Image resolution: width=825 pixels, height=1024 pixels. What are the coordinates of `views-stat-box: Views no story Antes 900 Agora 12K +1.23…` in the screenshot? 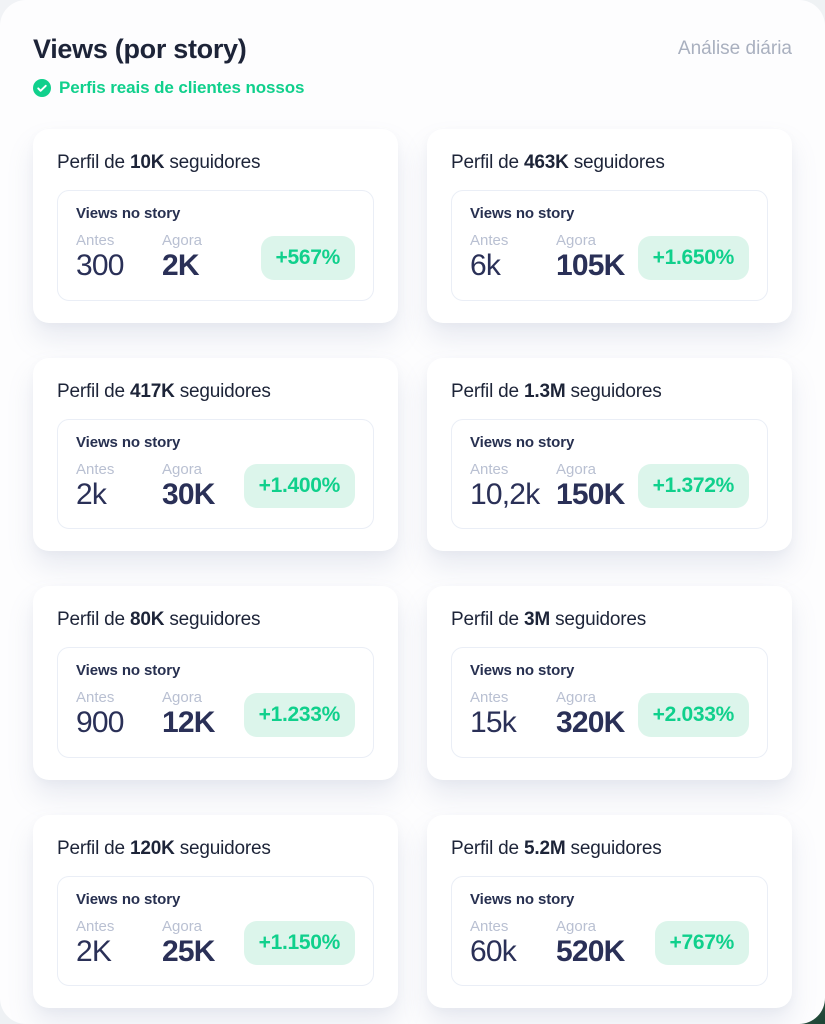 It's located at (215, 702).